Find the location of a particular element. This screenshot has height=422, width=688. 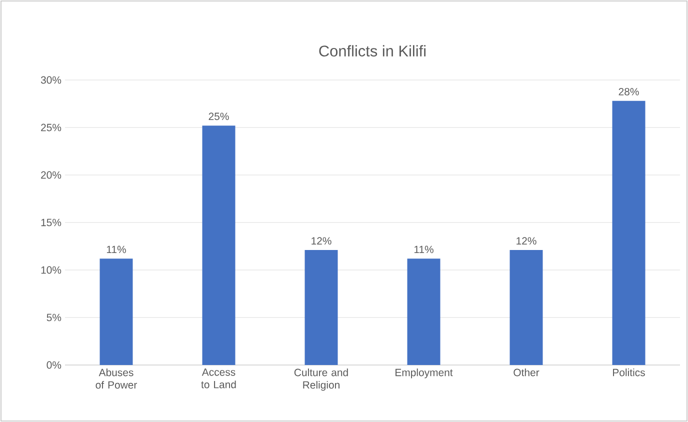

y-tick-label: 10% is located at coordinates (51, 270).